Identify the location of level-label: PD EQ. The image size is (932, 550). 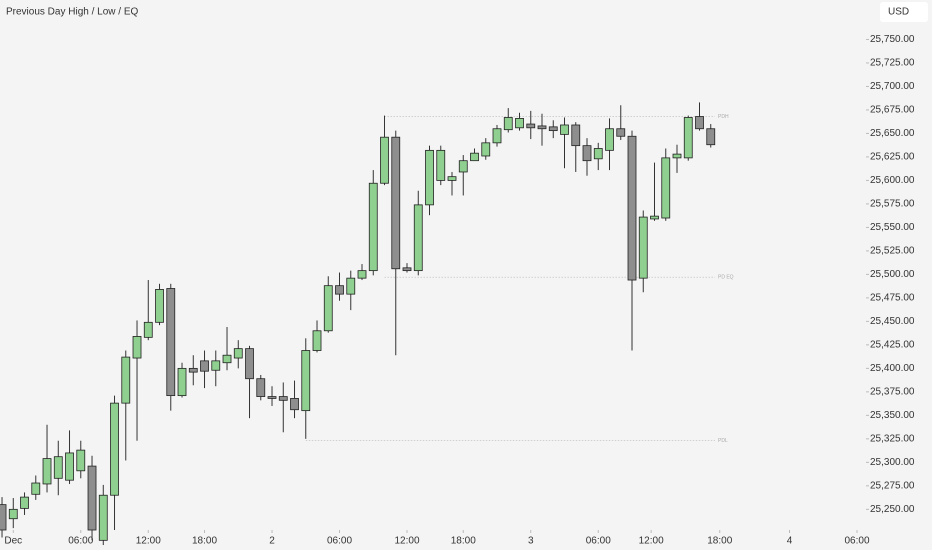
(726, 278).